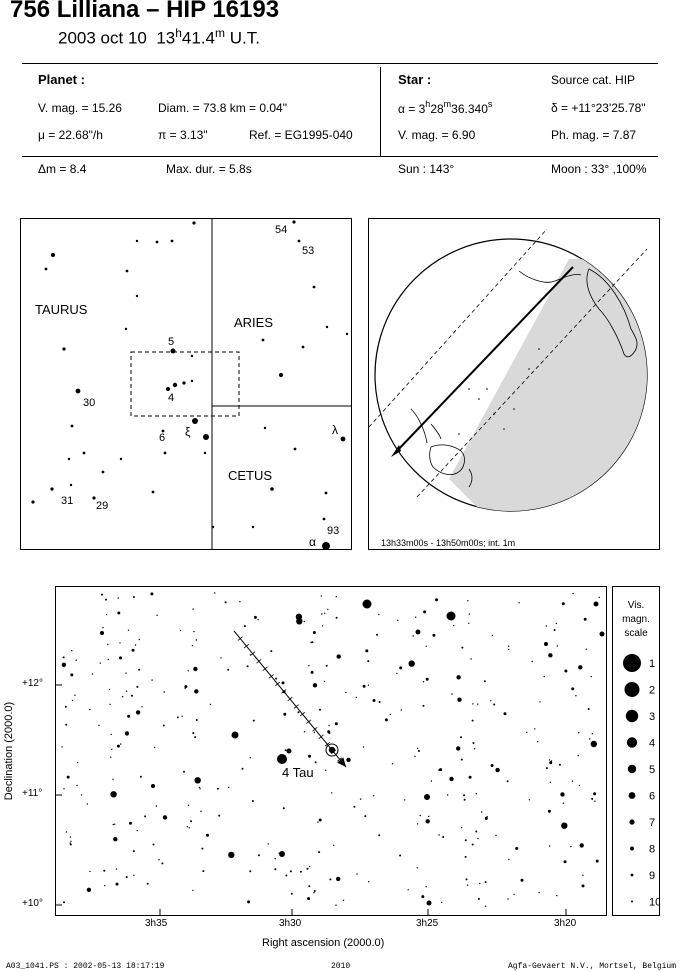 The width and height of the screenshot is (680, 972). What do you see at coordinates (652, 823) in the screenshot?
I see `magnitude-label-7: 7` at bounding box center [652, 823].